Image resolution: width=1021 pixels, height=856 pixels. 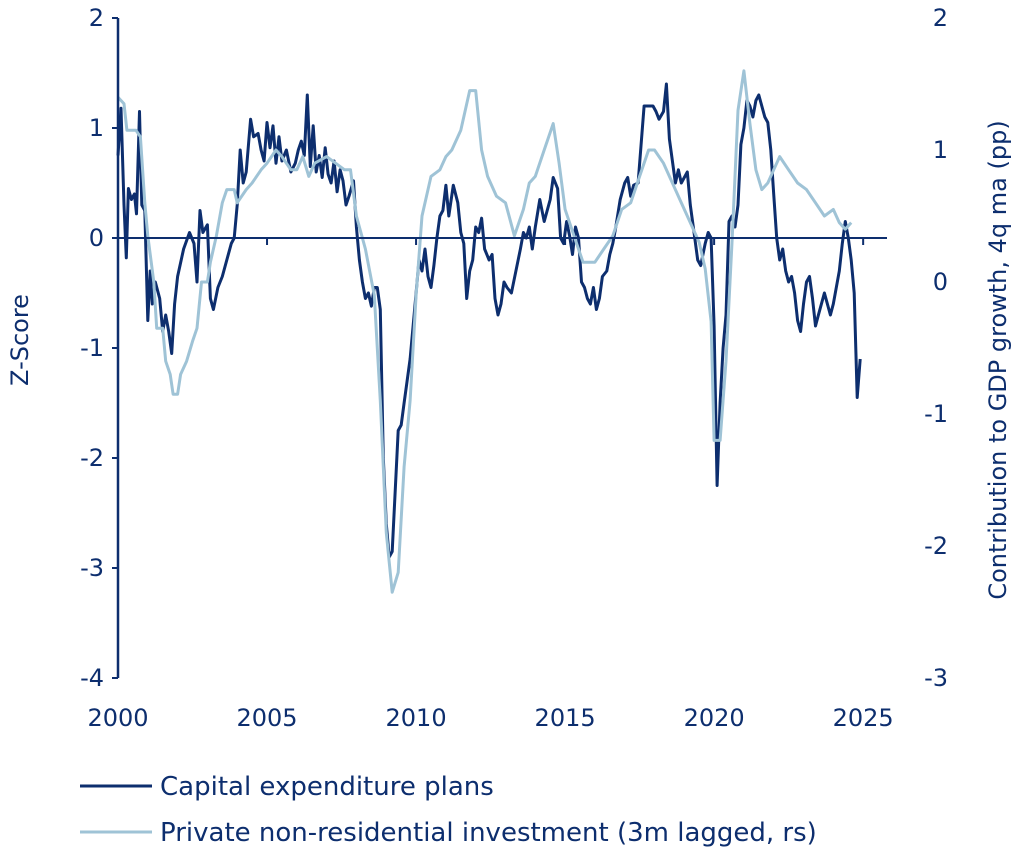 I want to click on y-tick-label-right: -2, so click(x=936, y=546).